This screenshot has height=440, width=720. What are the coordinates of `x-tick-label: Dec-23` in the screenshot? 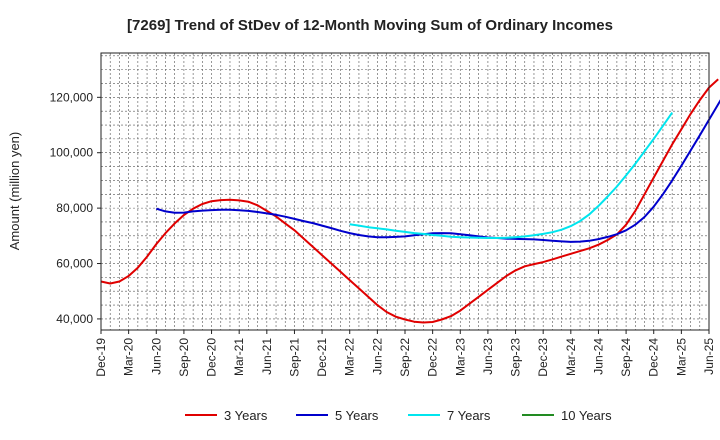 It's located at (543, 357).